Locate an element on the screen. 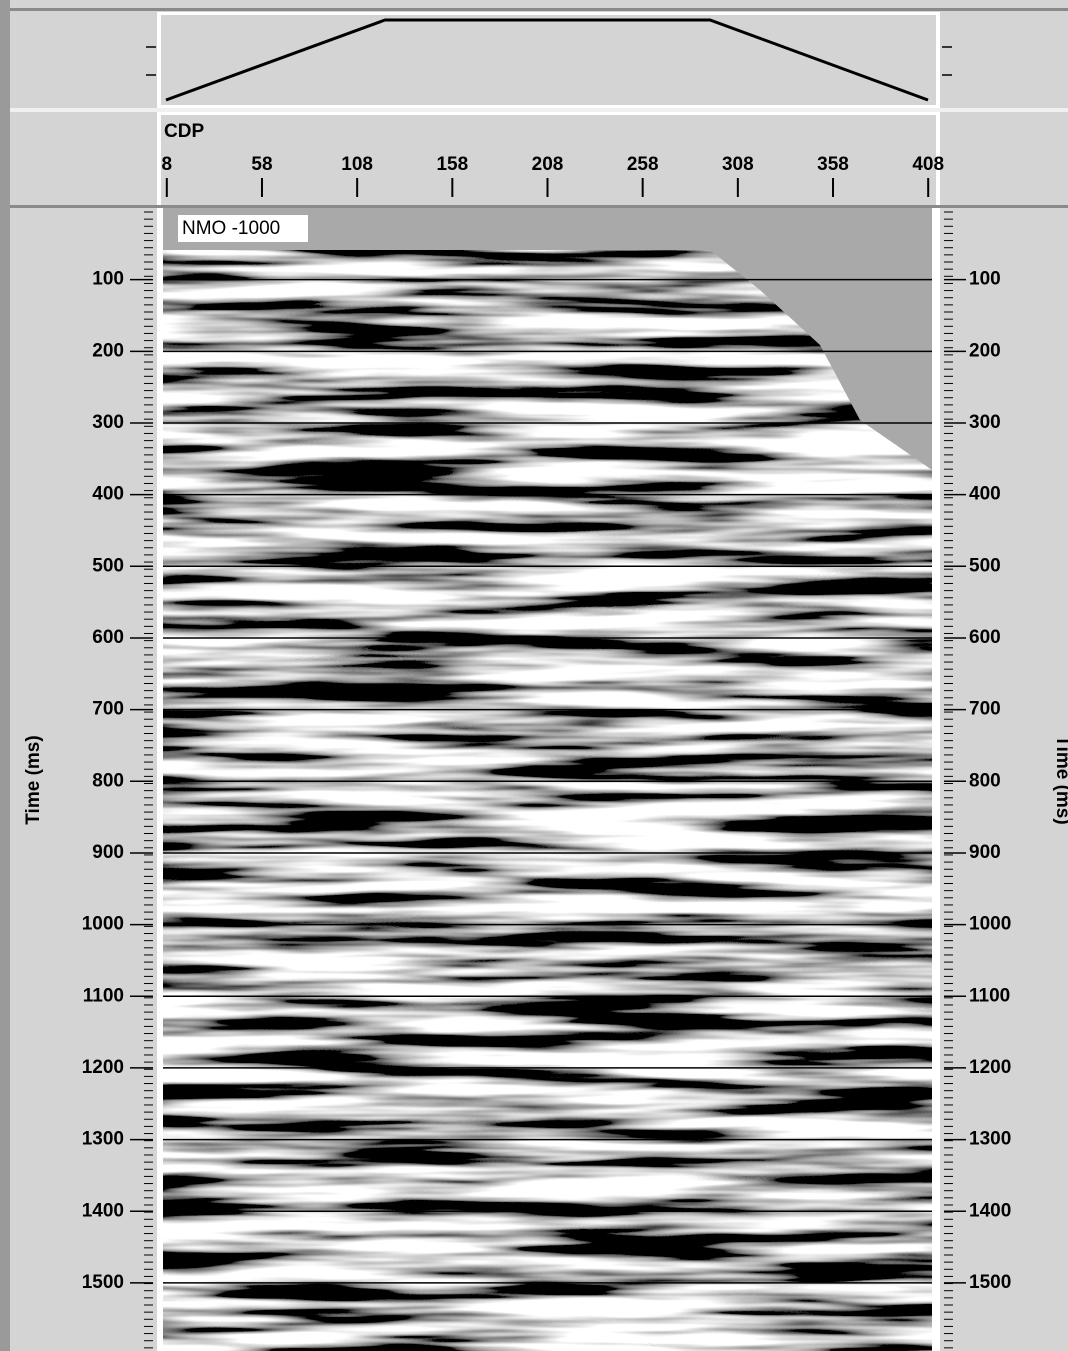 The width and height of the screenshot is (1068, 1351). y-tick-label-right: 700 is located at coordinates (985, 709).